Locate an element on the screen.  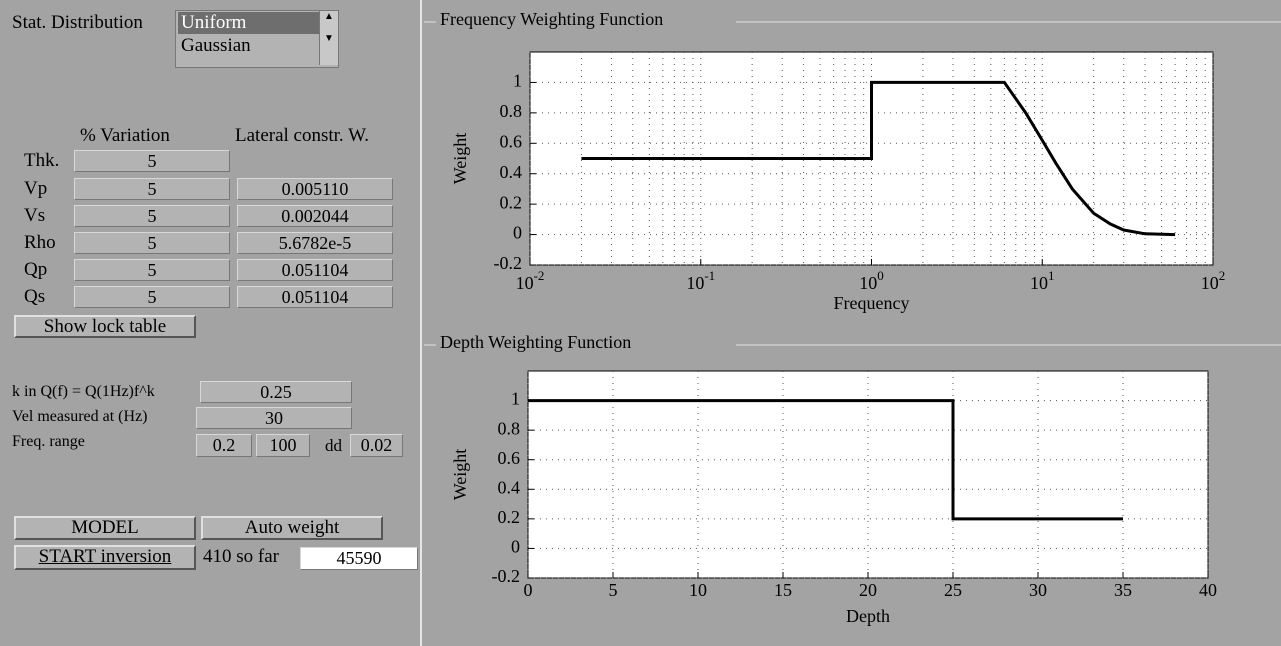
button: START inversion is located at coordinates (105, 557).